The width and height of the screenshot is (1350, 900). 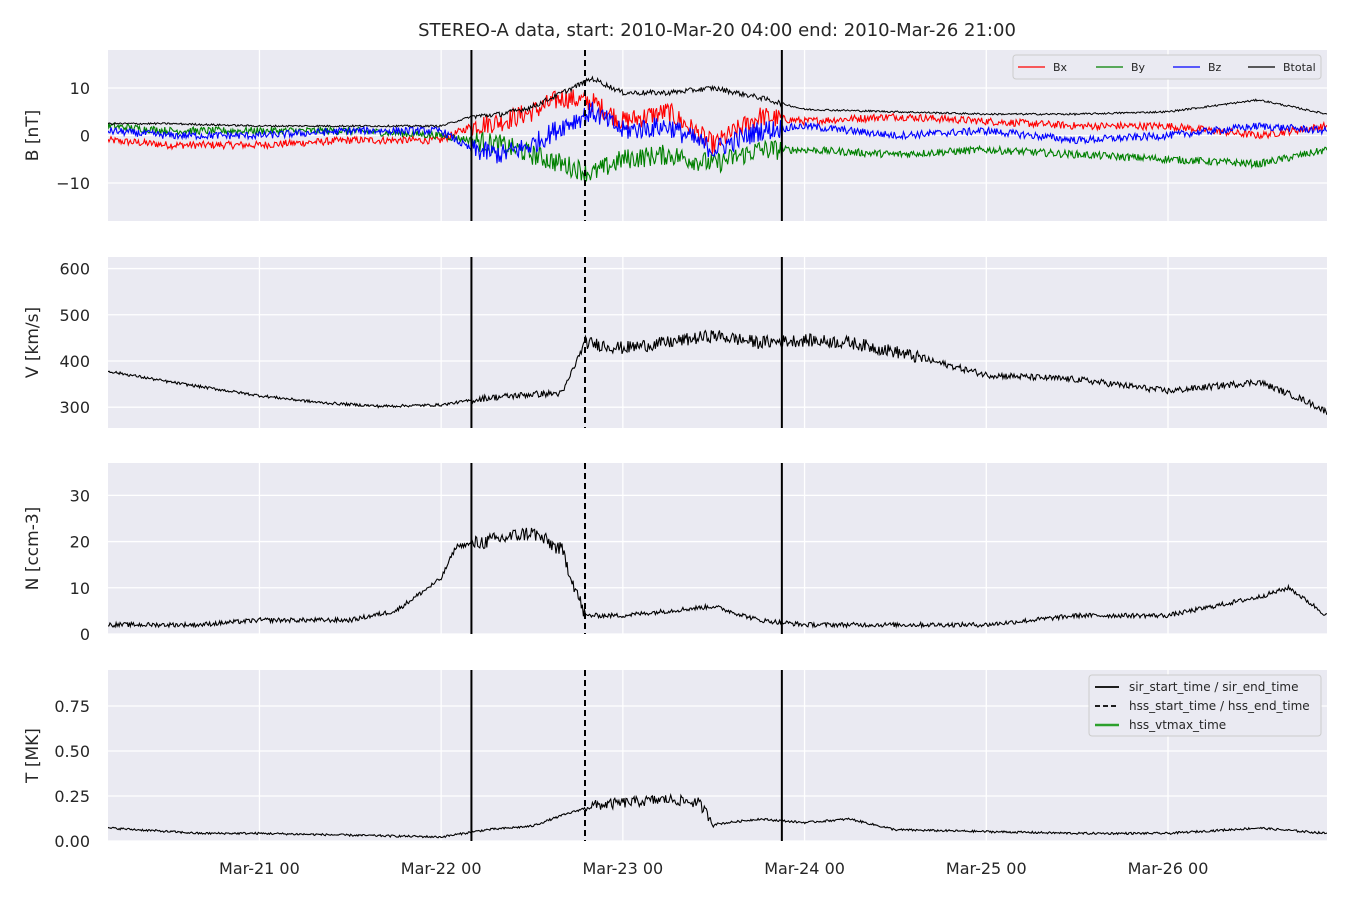 I want to click on y-axis-label: T [MK], so click(x=33, y=756).